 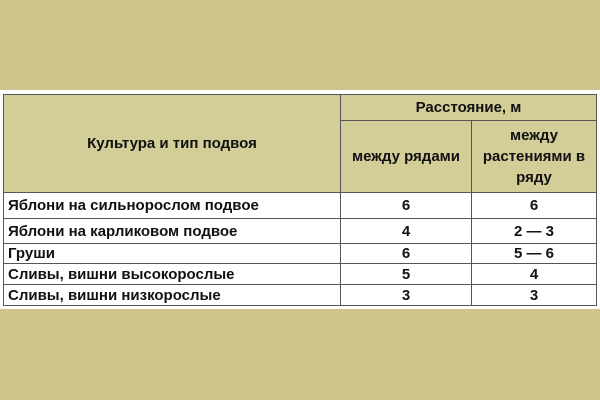 I want to click on table-row: Яблони на карликовом подвое 4 2 — 3, so click(x=300, y=231).